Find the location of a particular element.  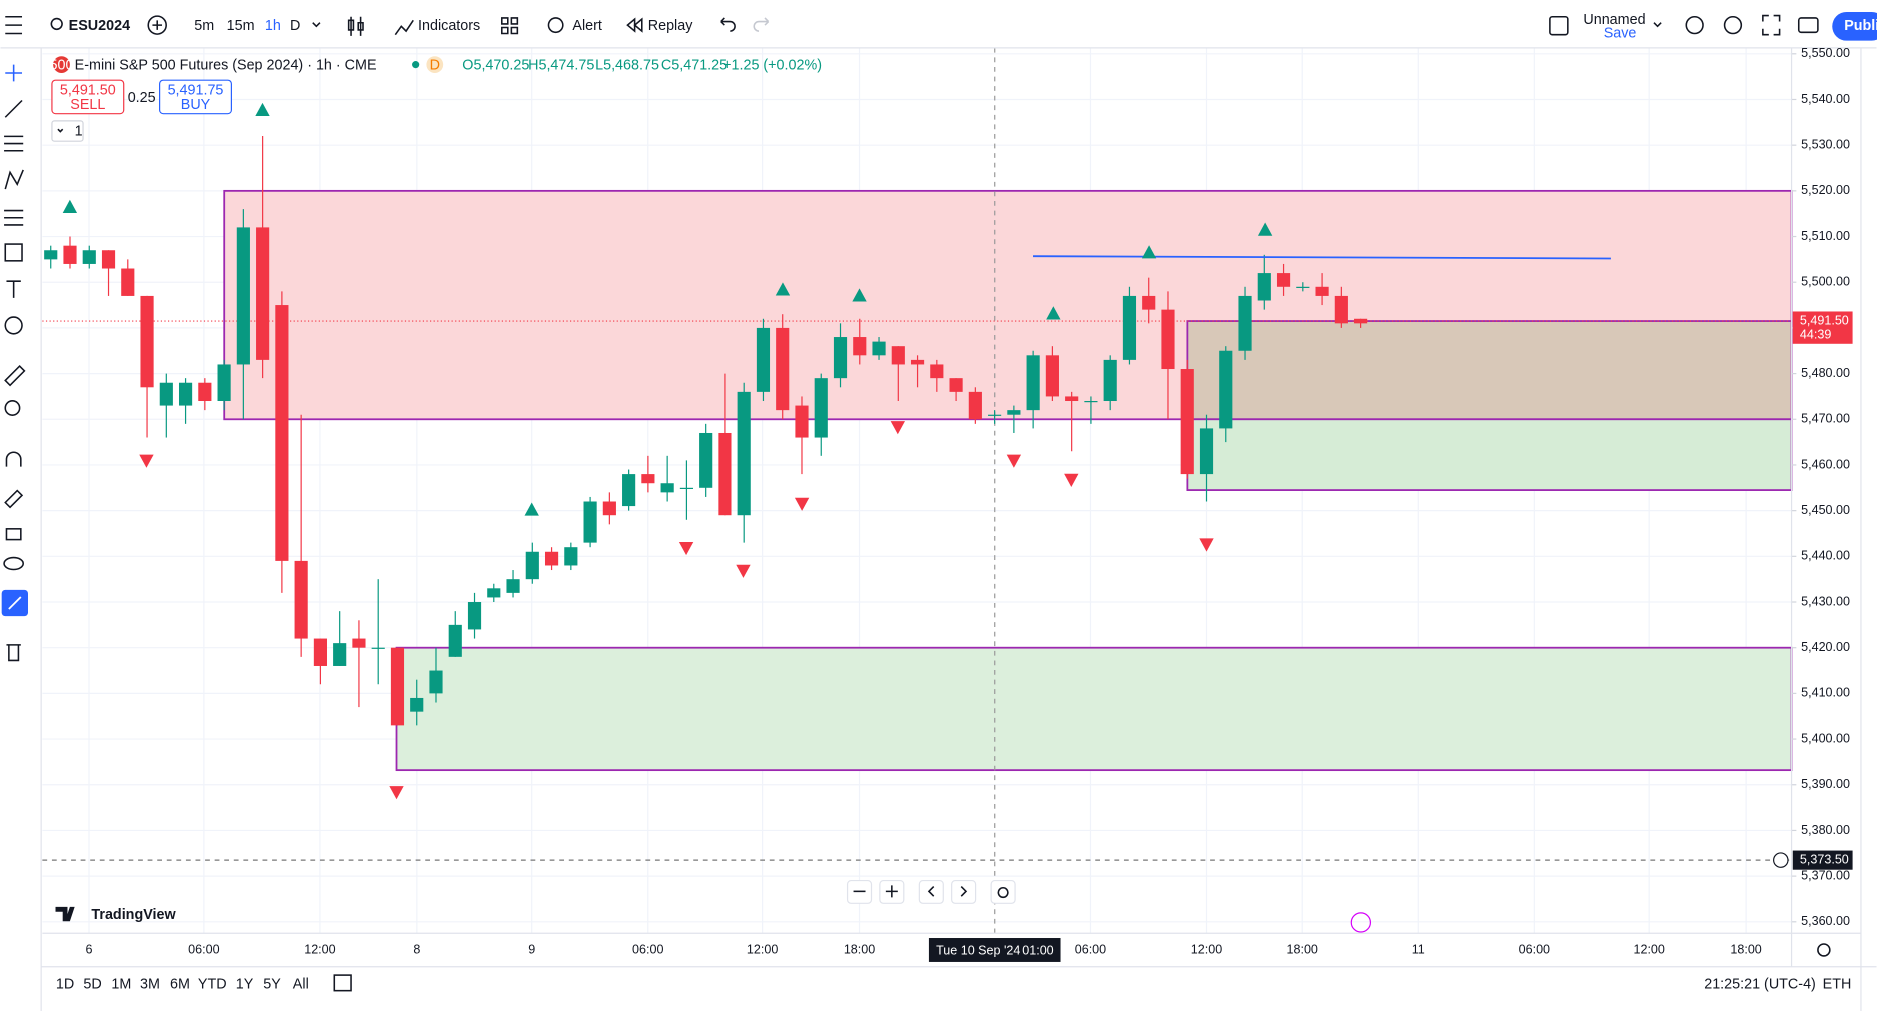

x-tick-label: 6 is located at coordinates (89, 949).